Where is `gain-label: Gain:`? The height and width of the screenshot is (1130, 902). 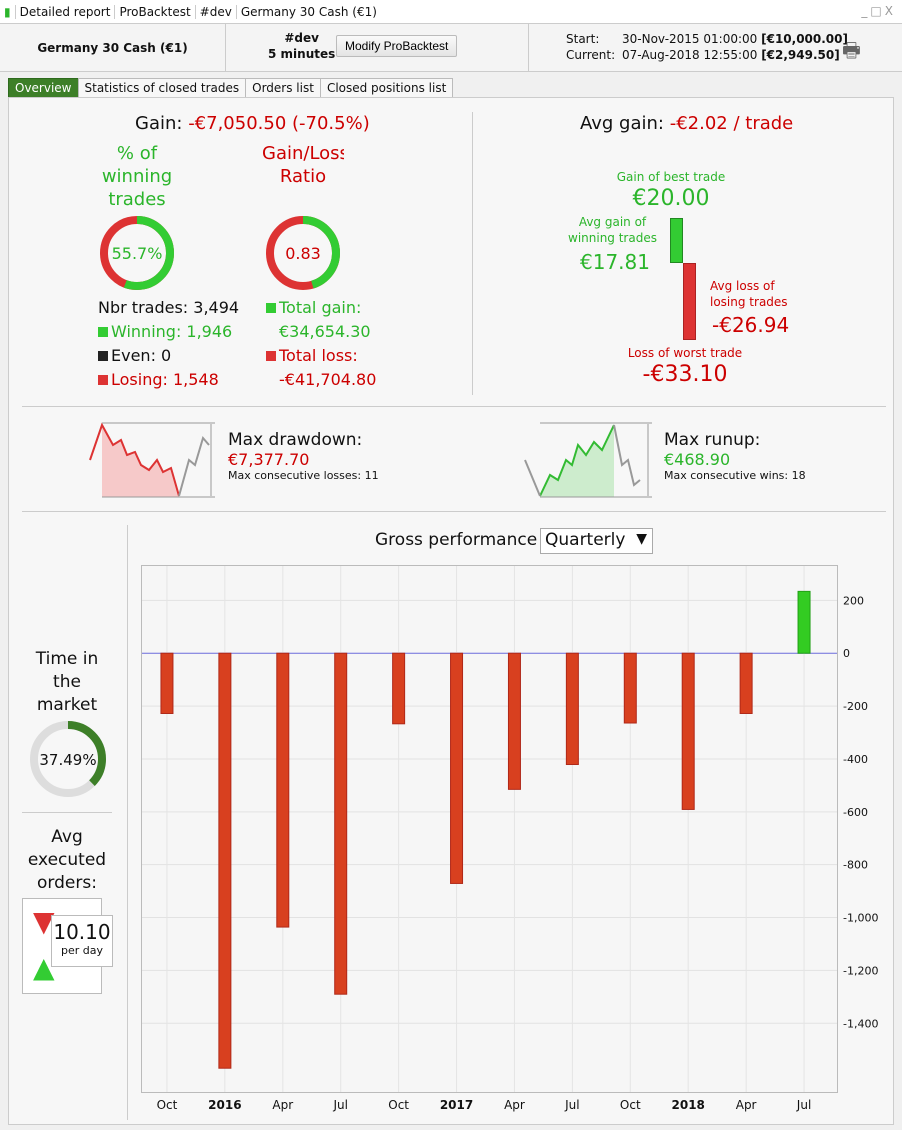 gain-label: Gain: is located at coordinates (159, 123).